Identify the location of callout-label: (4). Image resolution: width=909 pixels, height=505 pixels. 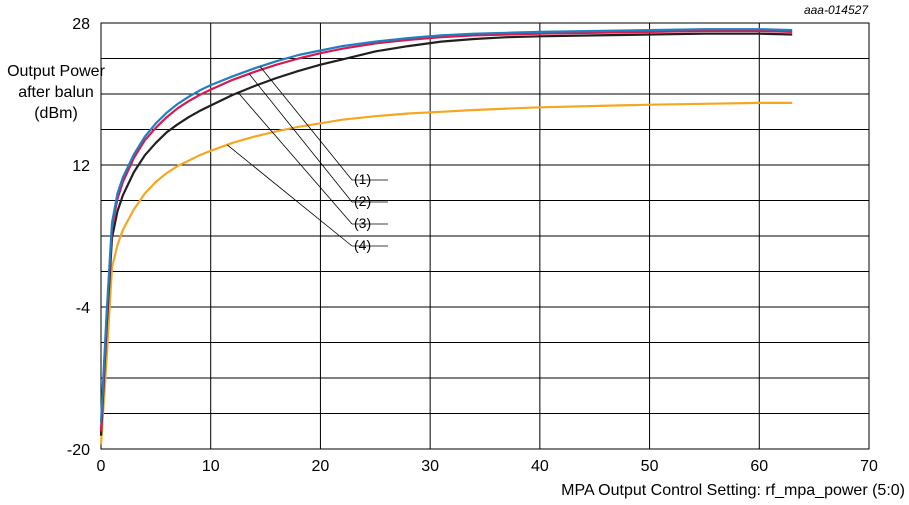
(362, 245).